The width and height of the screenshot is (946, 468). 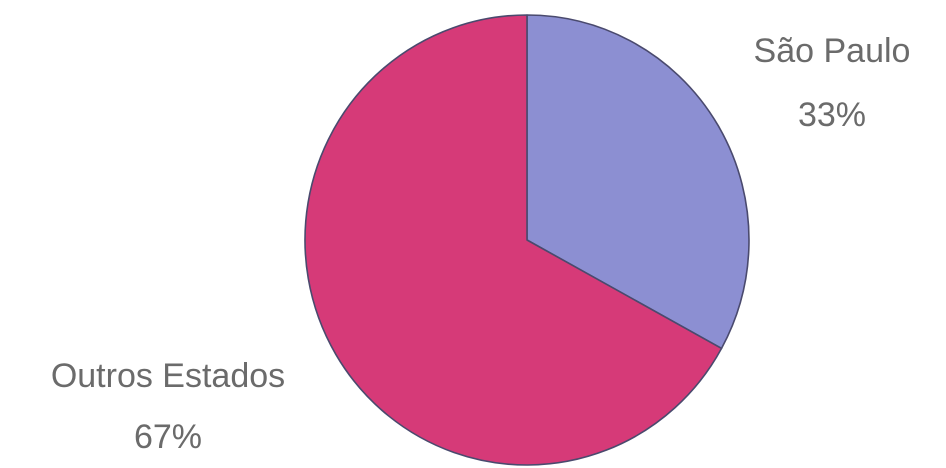 What do you see at coordinates (832, 51) in the screenshot?
I see `label-sao-paulo-name: São Paulo` at bounding box center [832, 51].